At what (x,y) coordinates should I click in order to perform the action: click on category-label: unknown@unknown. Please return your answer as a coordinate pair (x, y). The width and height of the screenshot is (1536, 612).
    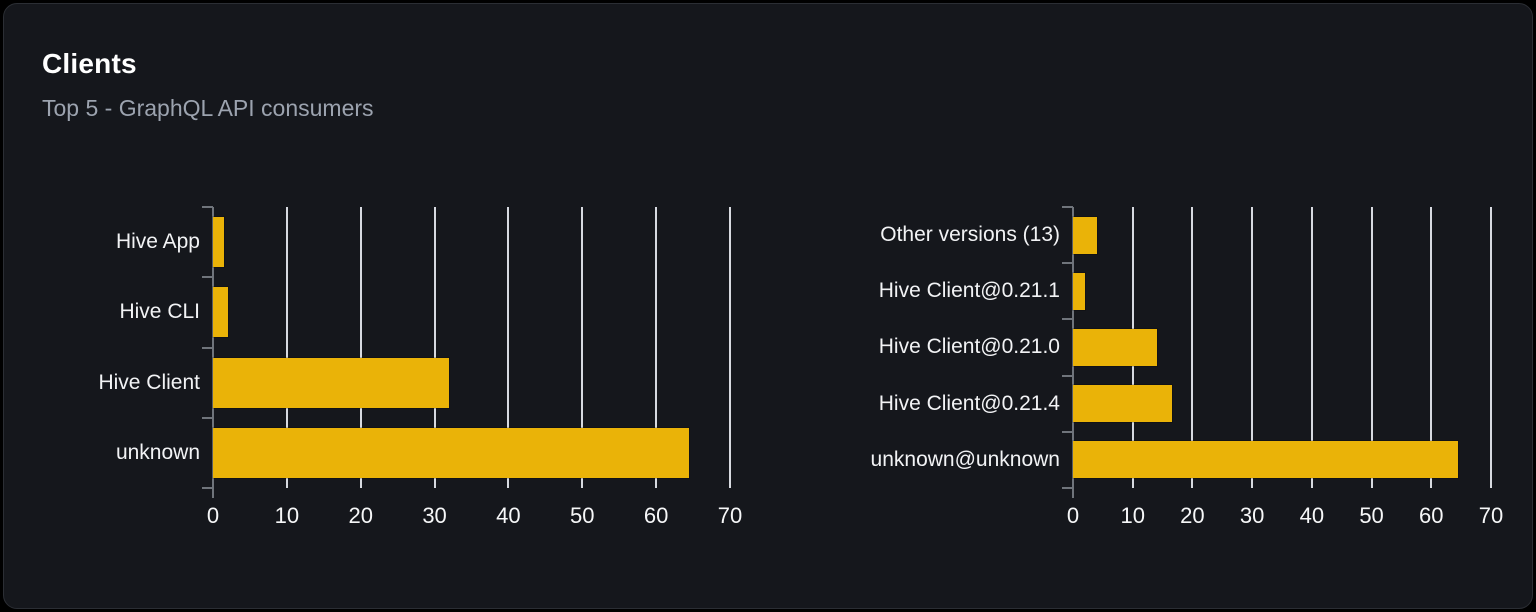
    Looking at the image, I should click on (965, 459).